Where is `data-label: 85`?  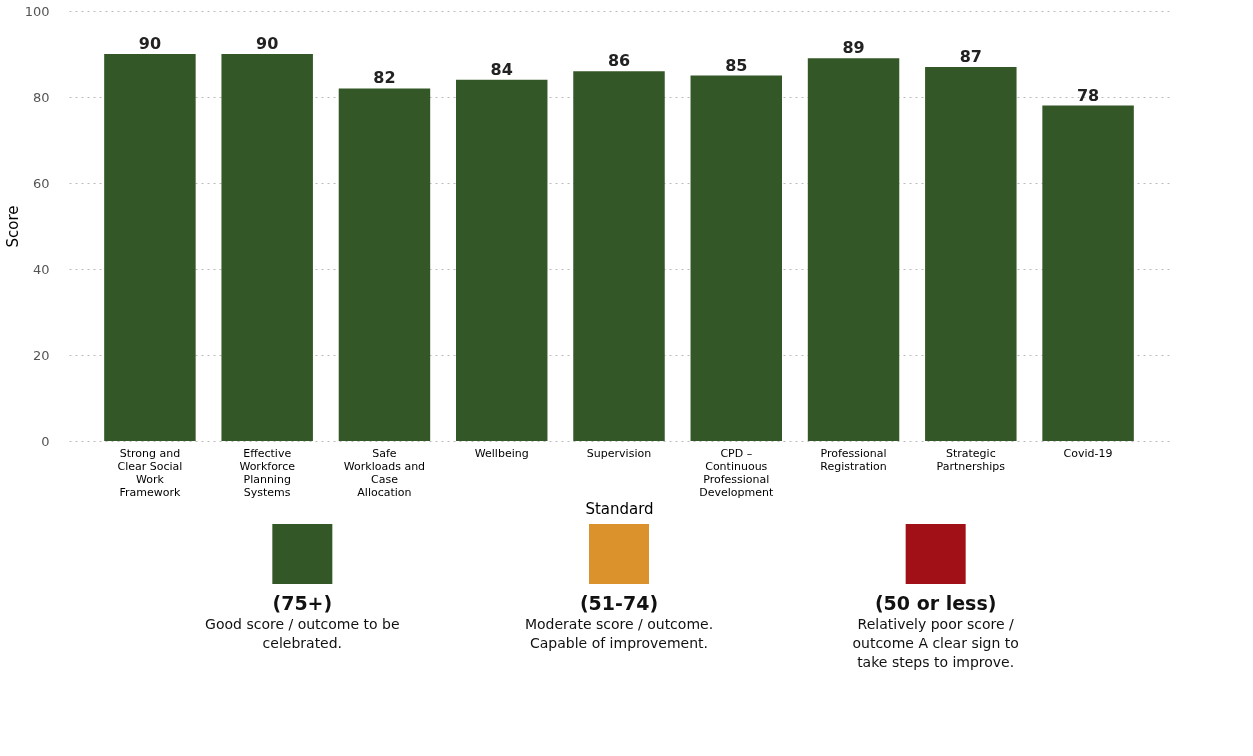
data-label: 85 is located at coordinates (736, 65).